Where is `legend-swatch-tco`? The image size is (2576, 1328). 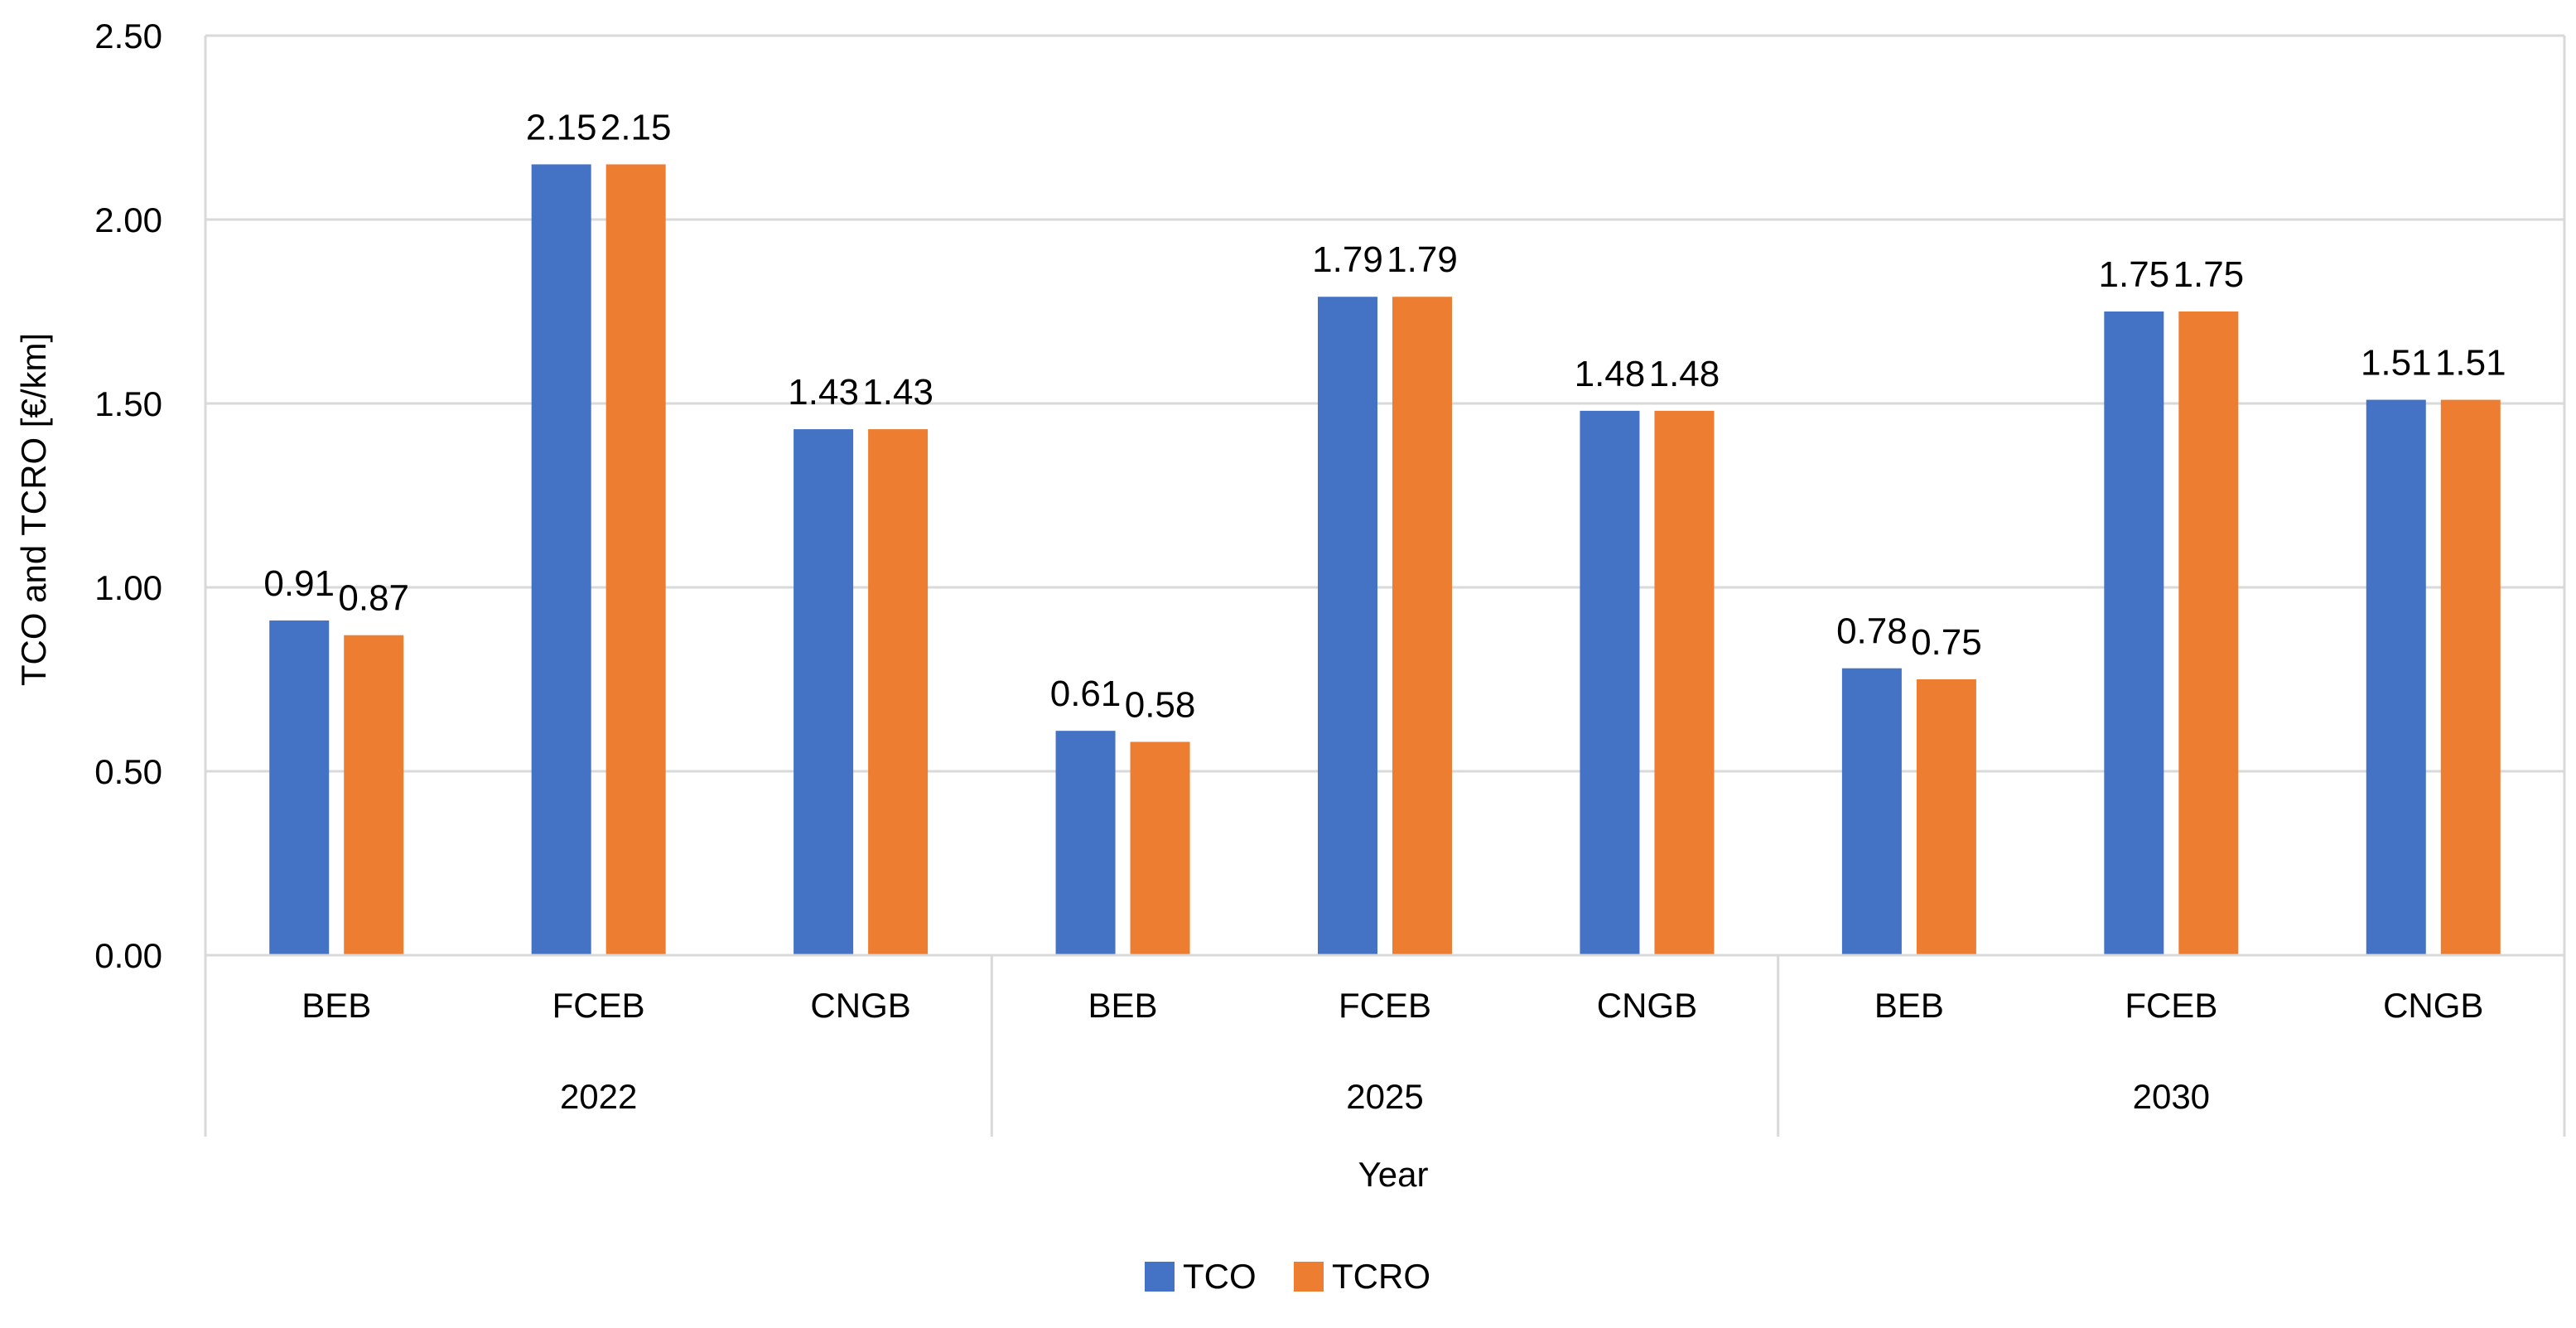 legend-swatch-tco is located at coordinates (1160, 1277).